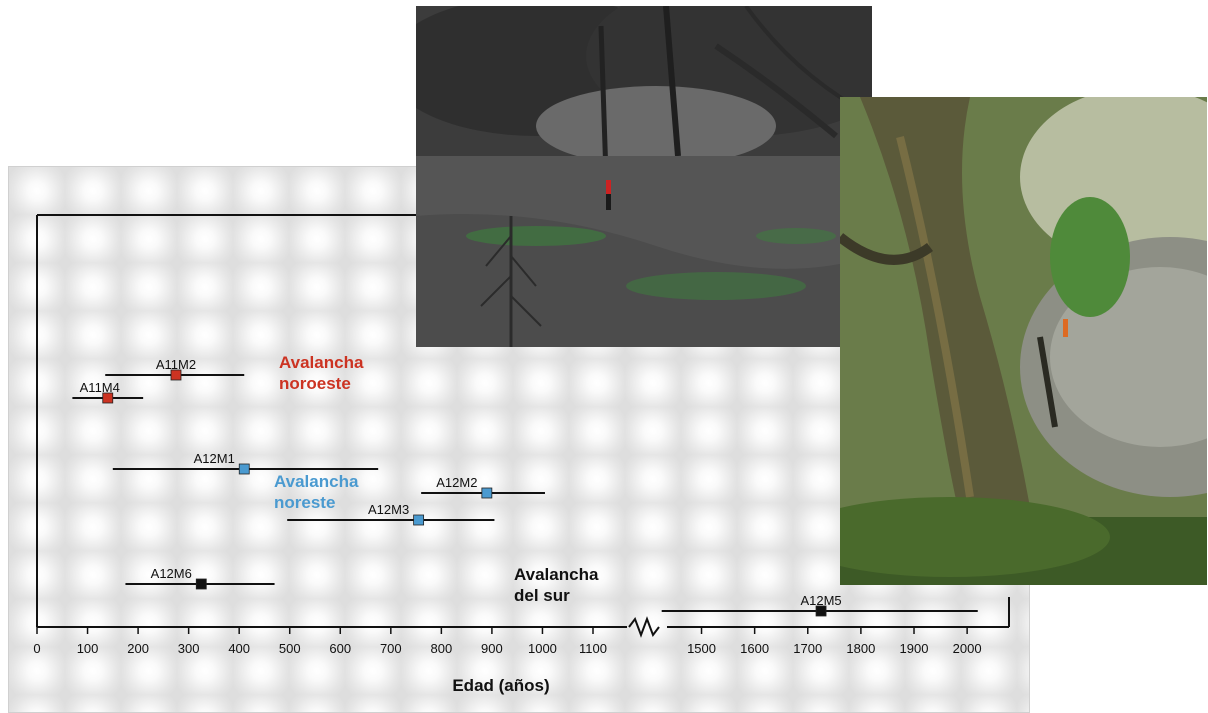  Describe the element at coordinates (391, 648) in the screenshot. I see `x-tick-label: 700` at that location.